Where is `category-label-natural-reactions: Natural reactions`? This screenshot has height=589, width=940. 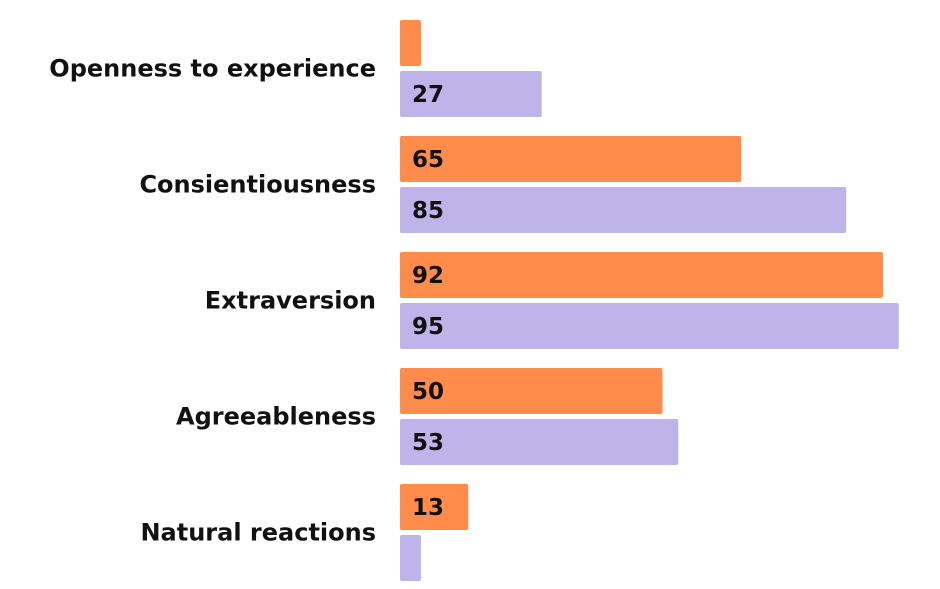
category-label-natural-reactions: Natural reactions is located at coordinates (258, 533).